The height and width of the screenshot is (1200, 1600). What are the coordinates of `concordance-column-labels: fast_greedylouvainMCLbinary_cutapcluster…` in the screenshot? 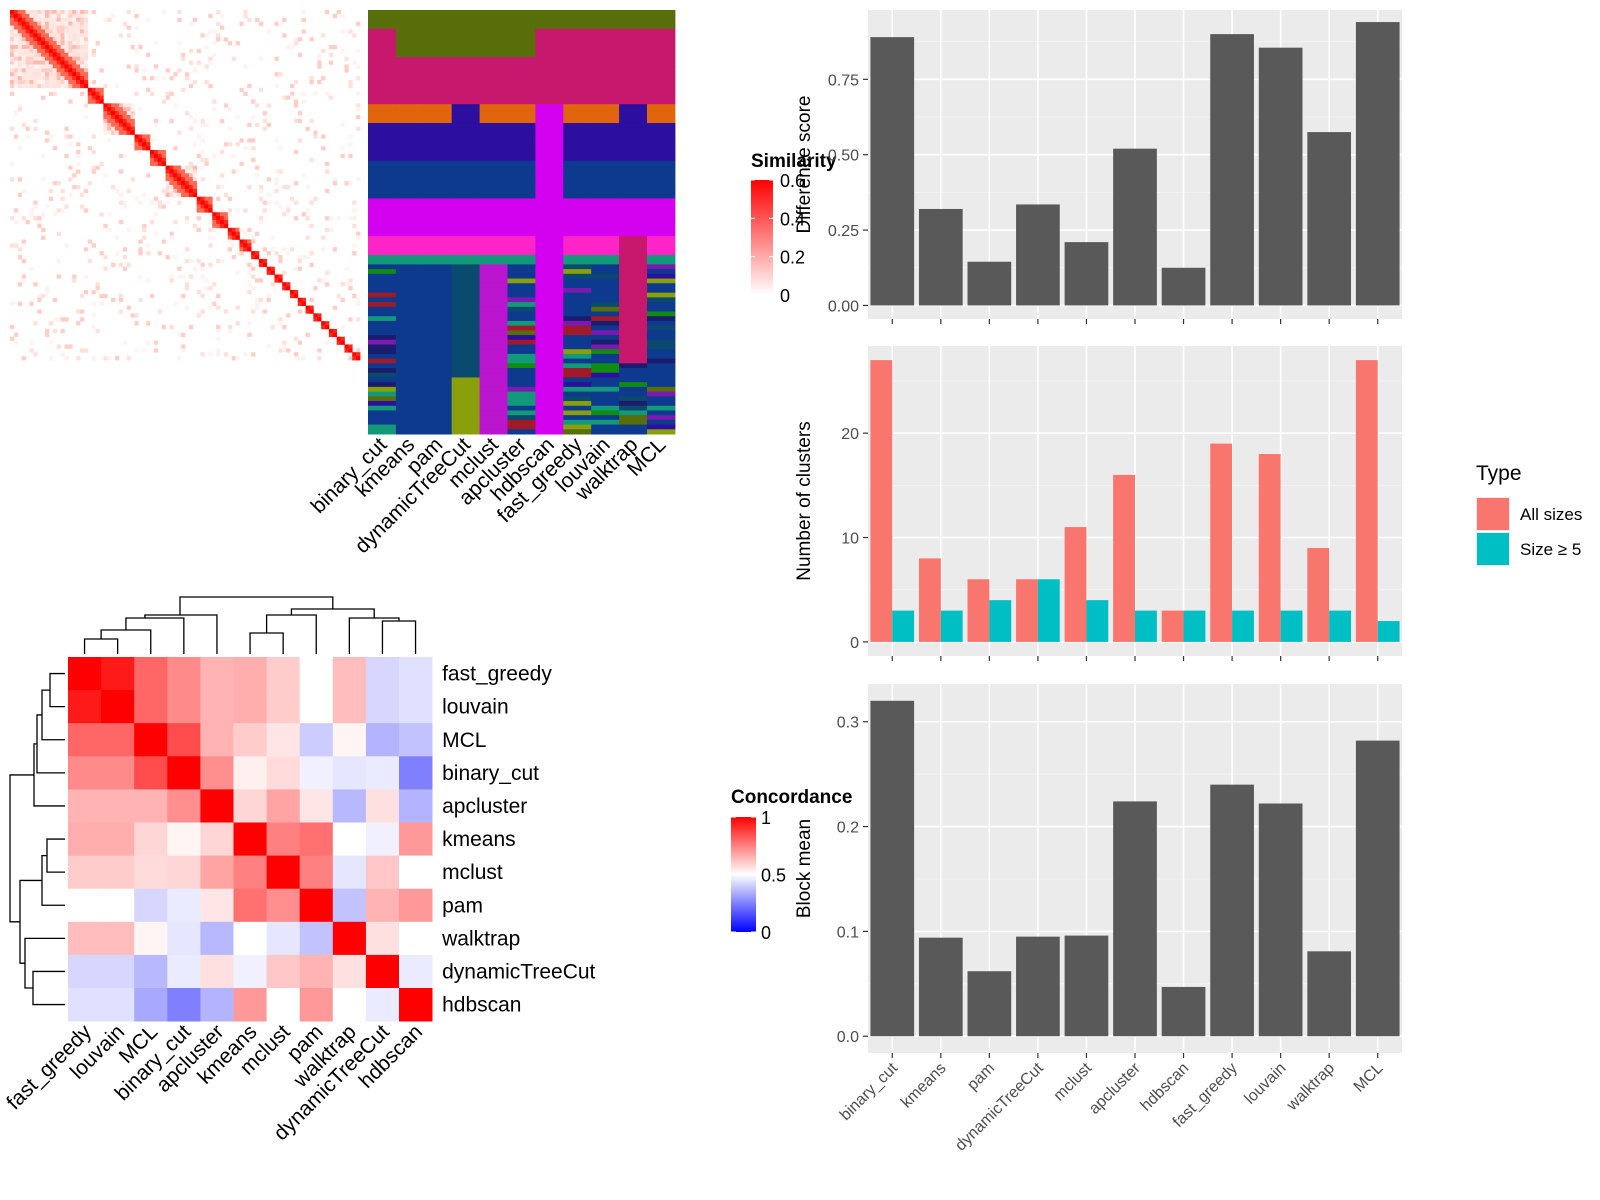 It's located at (214, 1082).